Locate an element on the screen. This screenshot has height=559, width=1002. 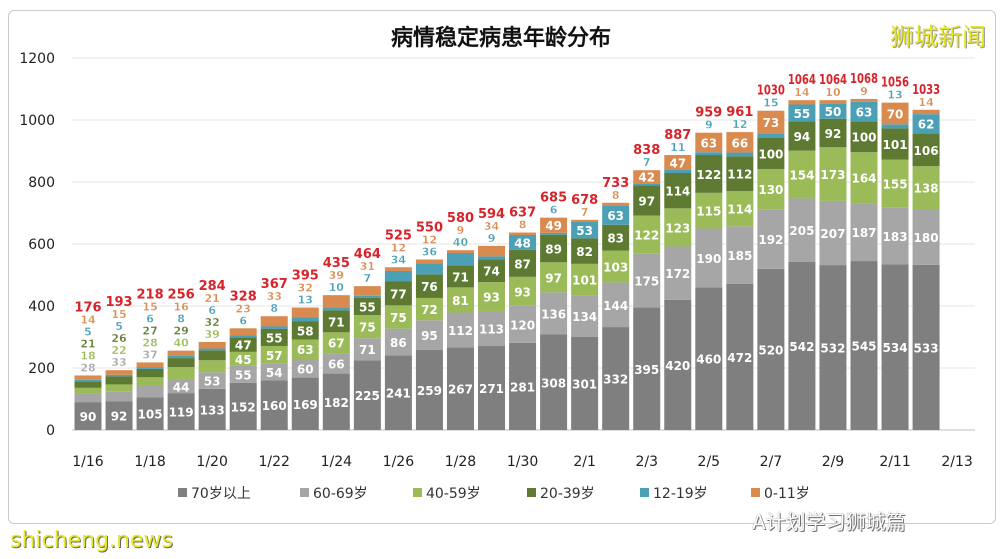
segment-label: 187 is located at coordinates (863, 233).